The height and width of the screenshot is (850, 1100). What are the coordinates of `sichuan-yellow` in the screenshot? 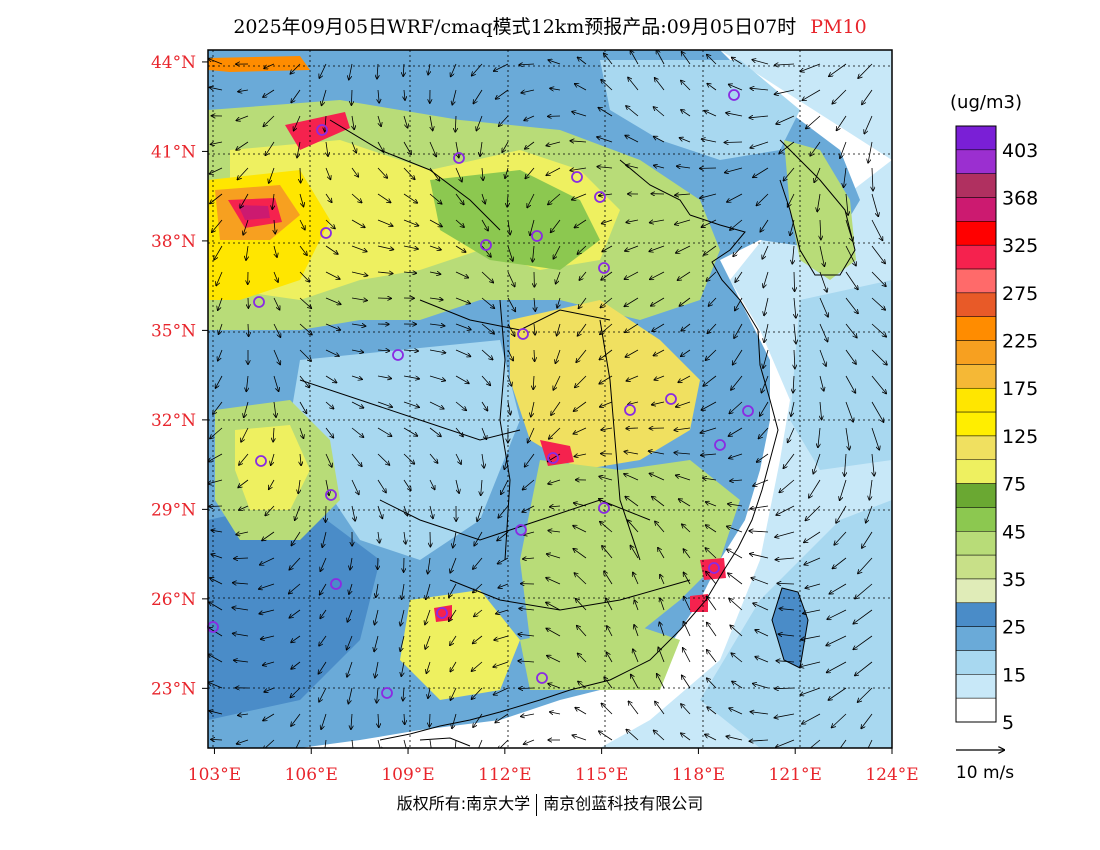 It's located at (272, 467).